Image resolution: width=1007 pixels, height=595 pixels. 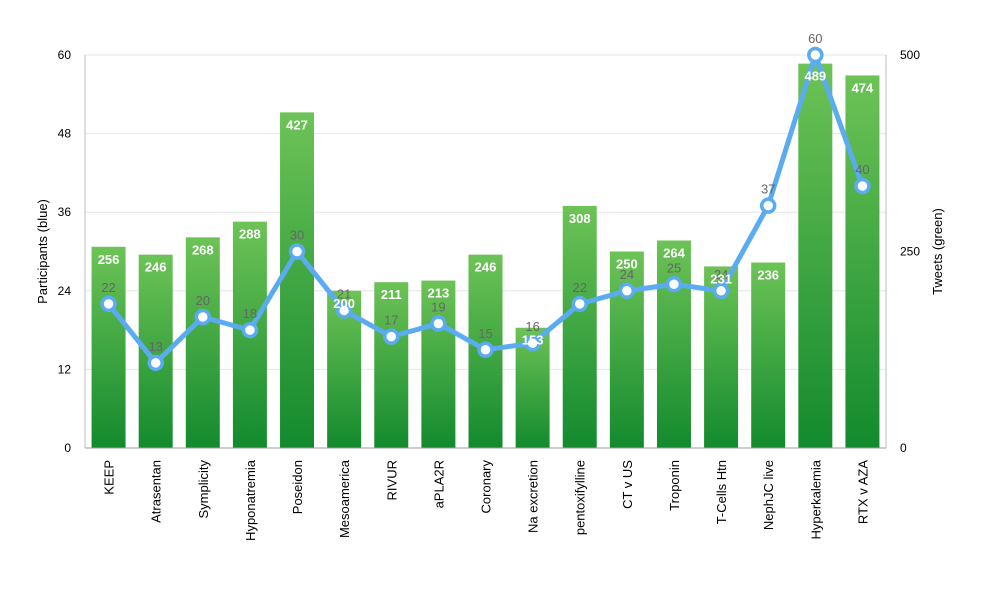 I want to click on point-label: 19, so click(x=438, y=307).